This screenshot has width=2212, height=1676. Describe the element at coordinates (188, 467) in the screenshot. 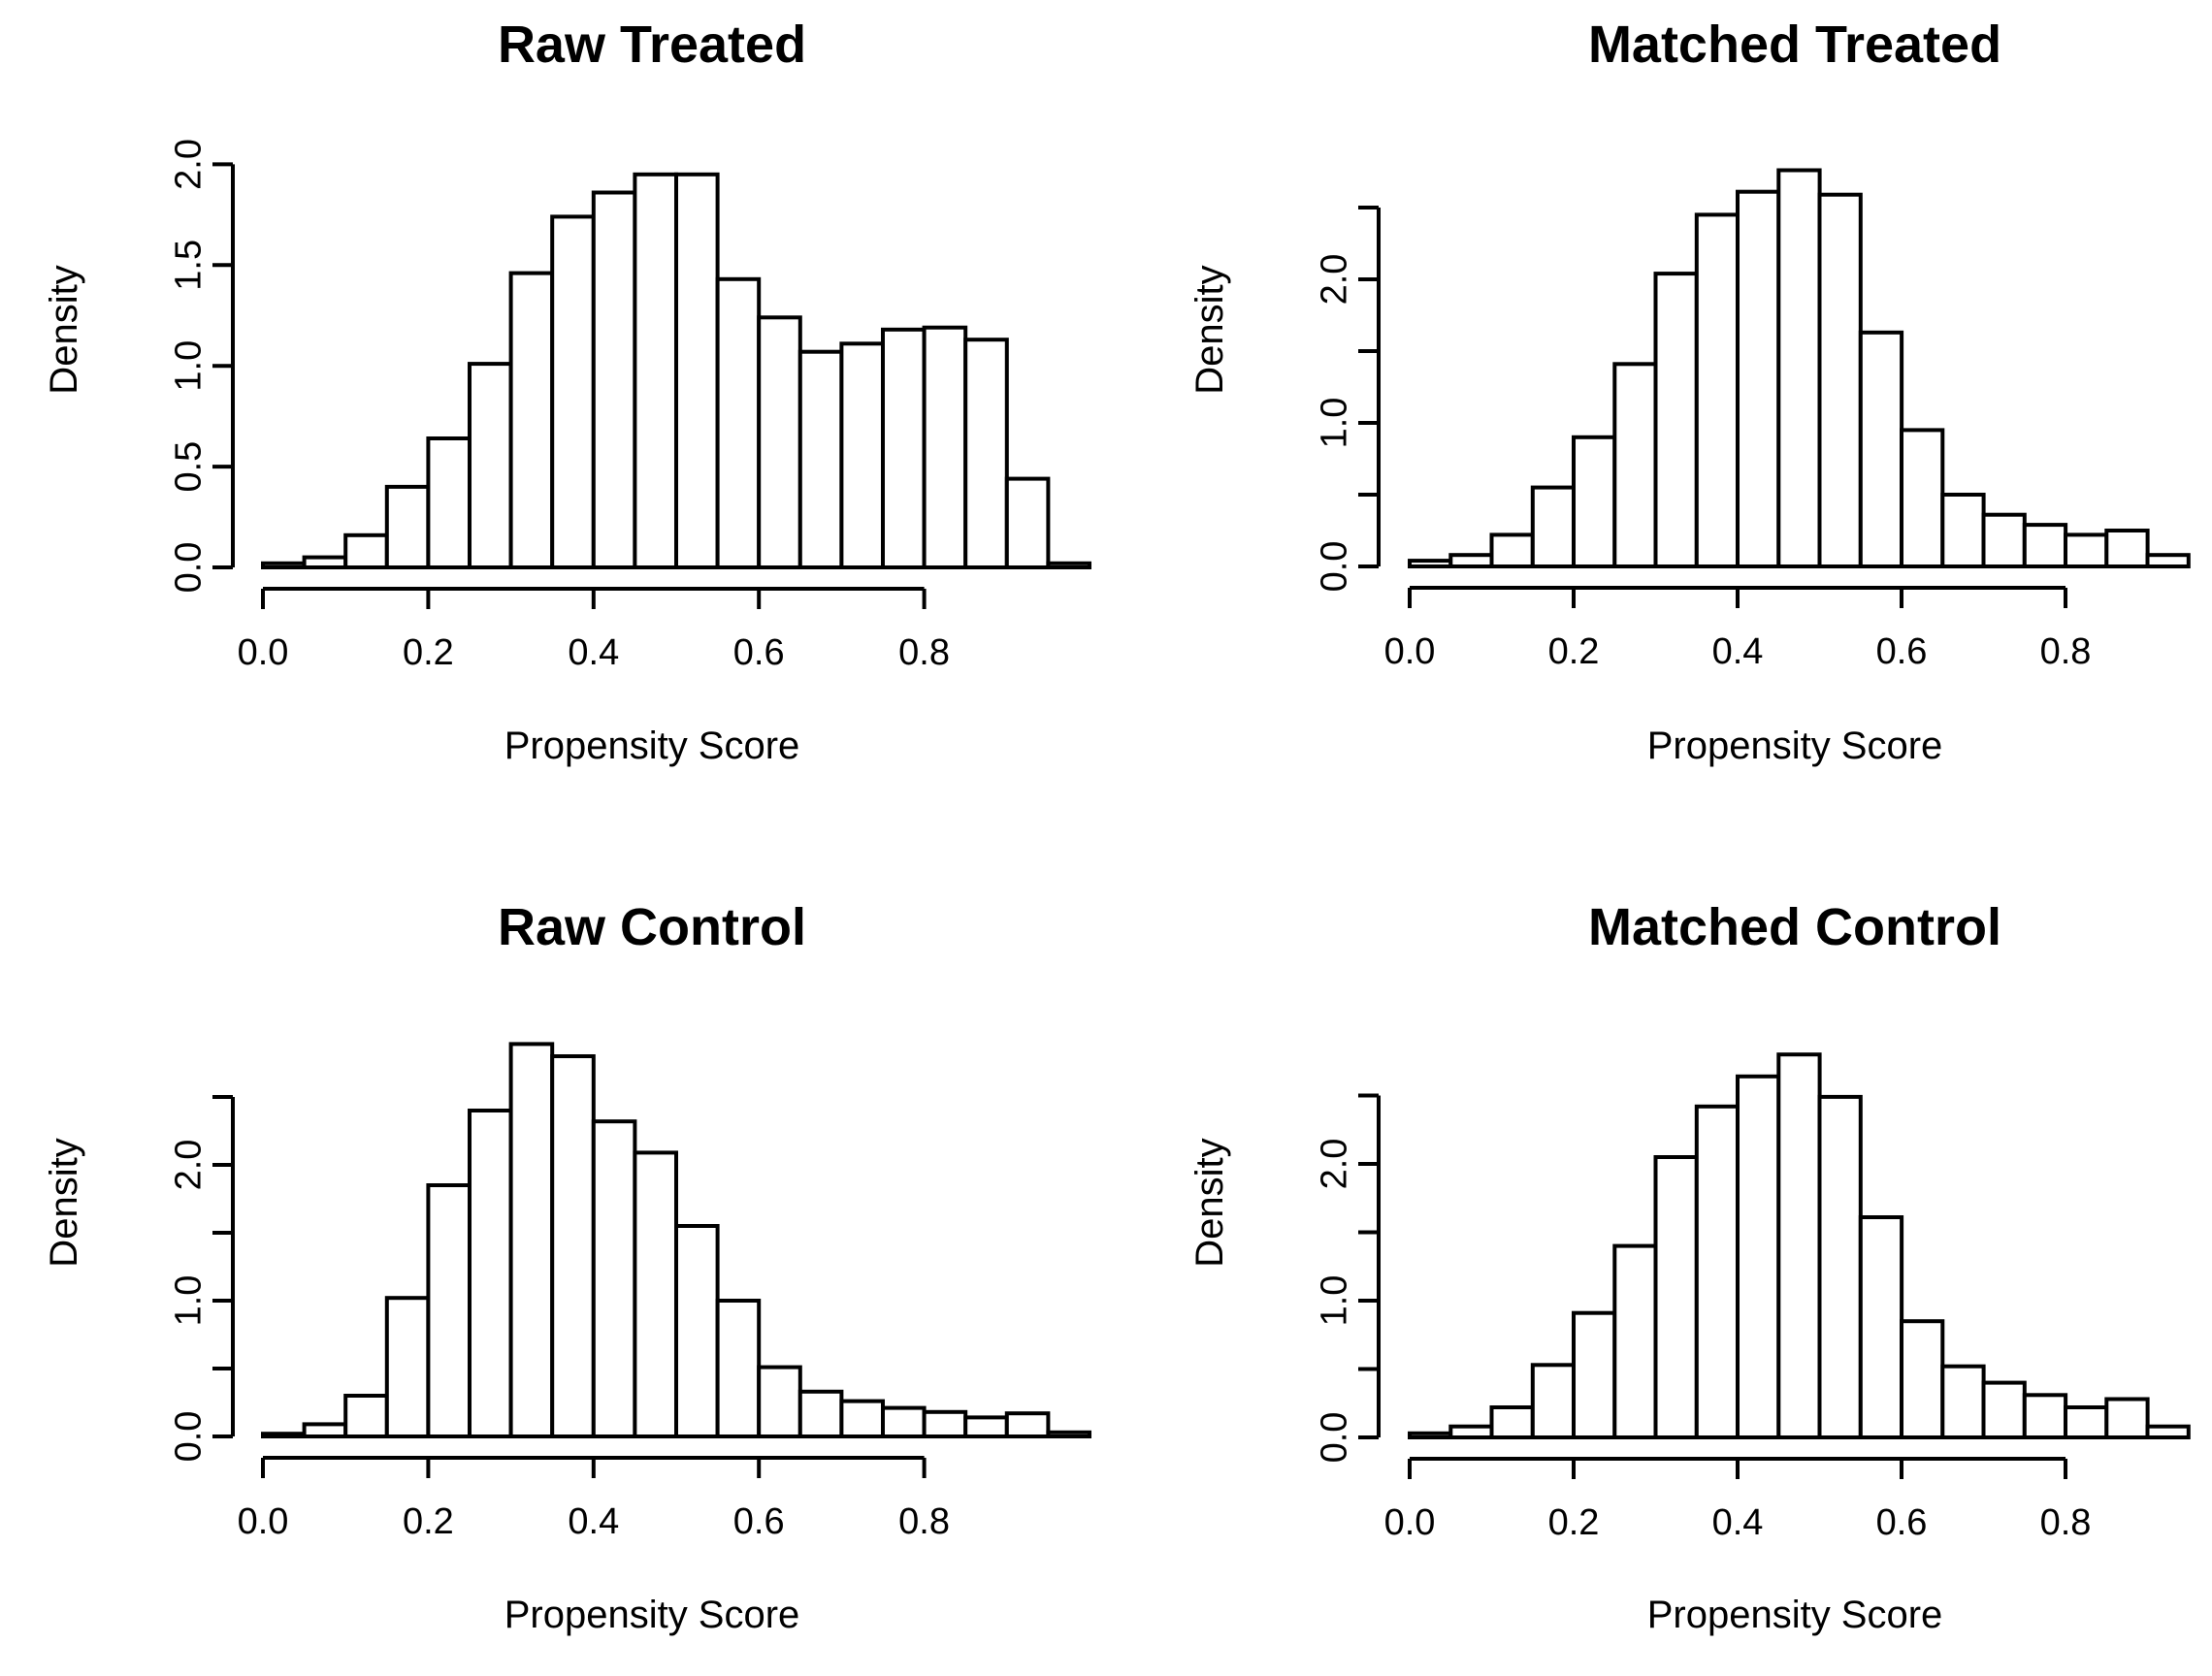

I see `y-tick-label: 0.5` at that location.